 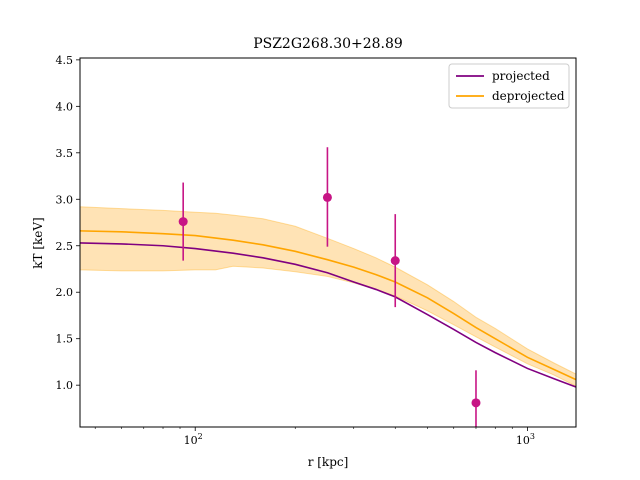 I want to click on x-tick-label: 10³, so click(x=525, y=439).